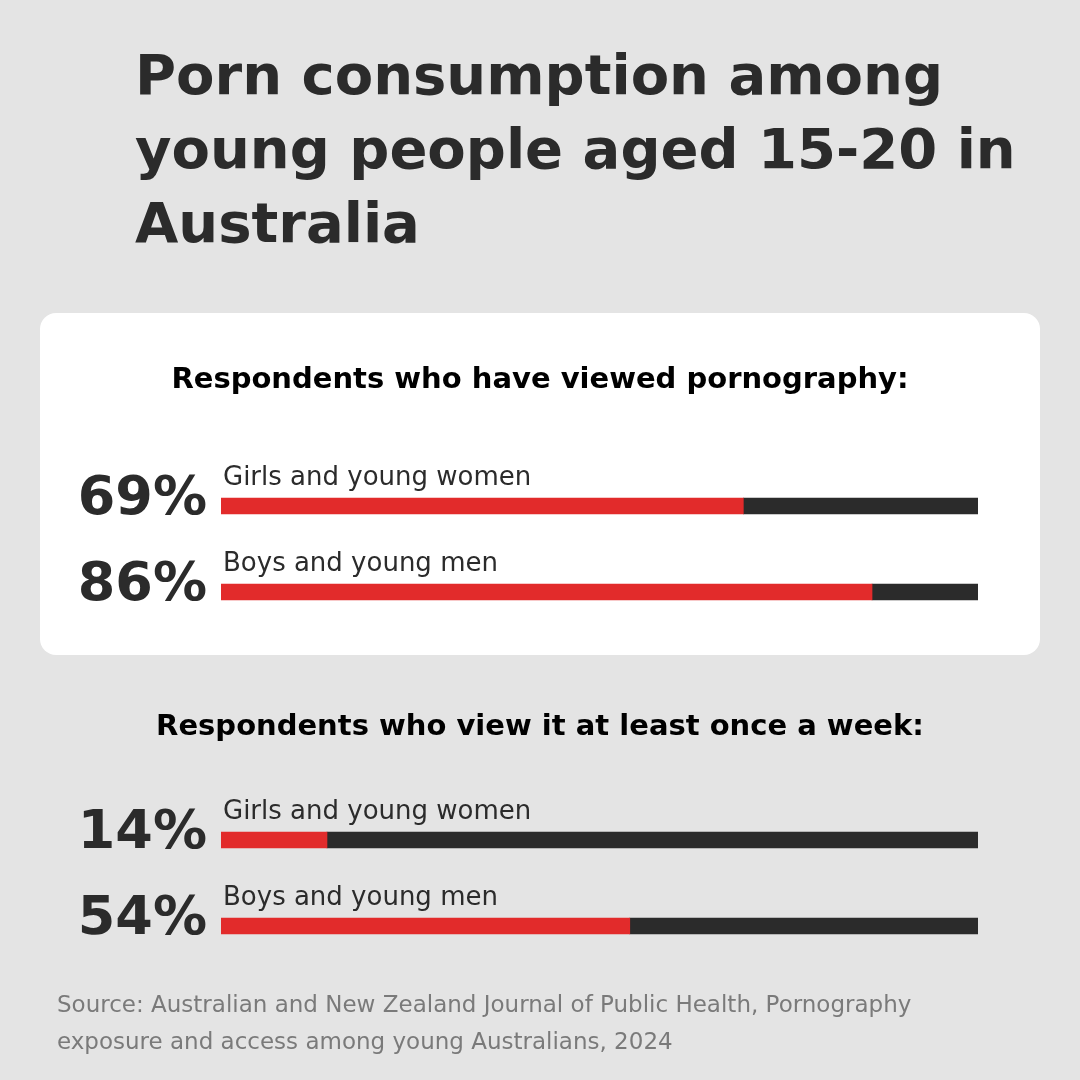 Image resolution: width=1080 pixels, height=1080 pixels. What do you see at coordinates (142, 581) in the screenshot?
I see `data-label: 86%` at bounding box center [142, 581].